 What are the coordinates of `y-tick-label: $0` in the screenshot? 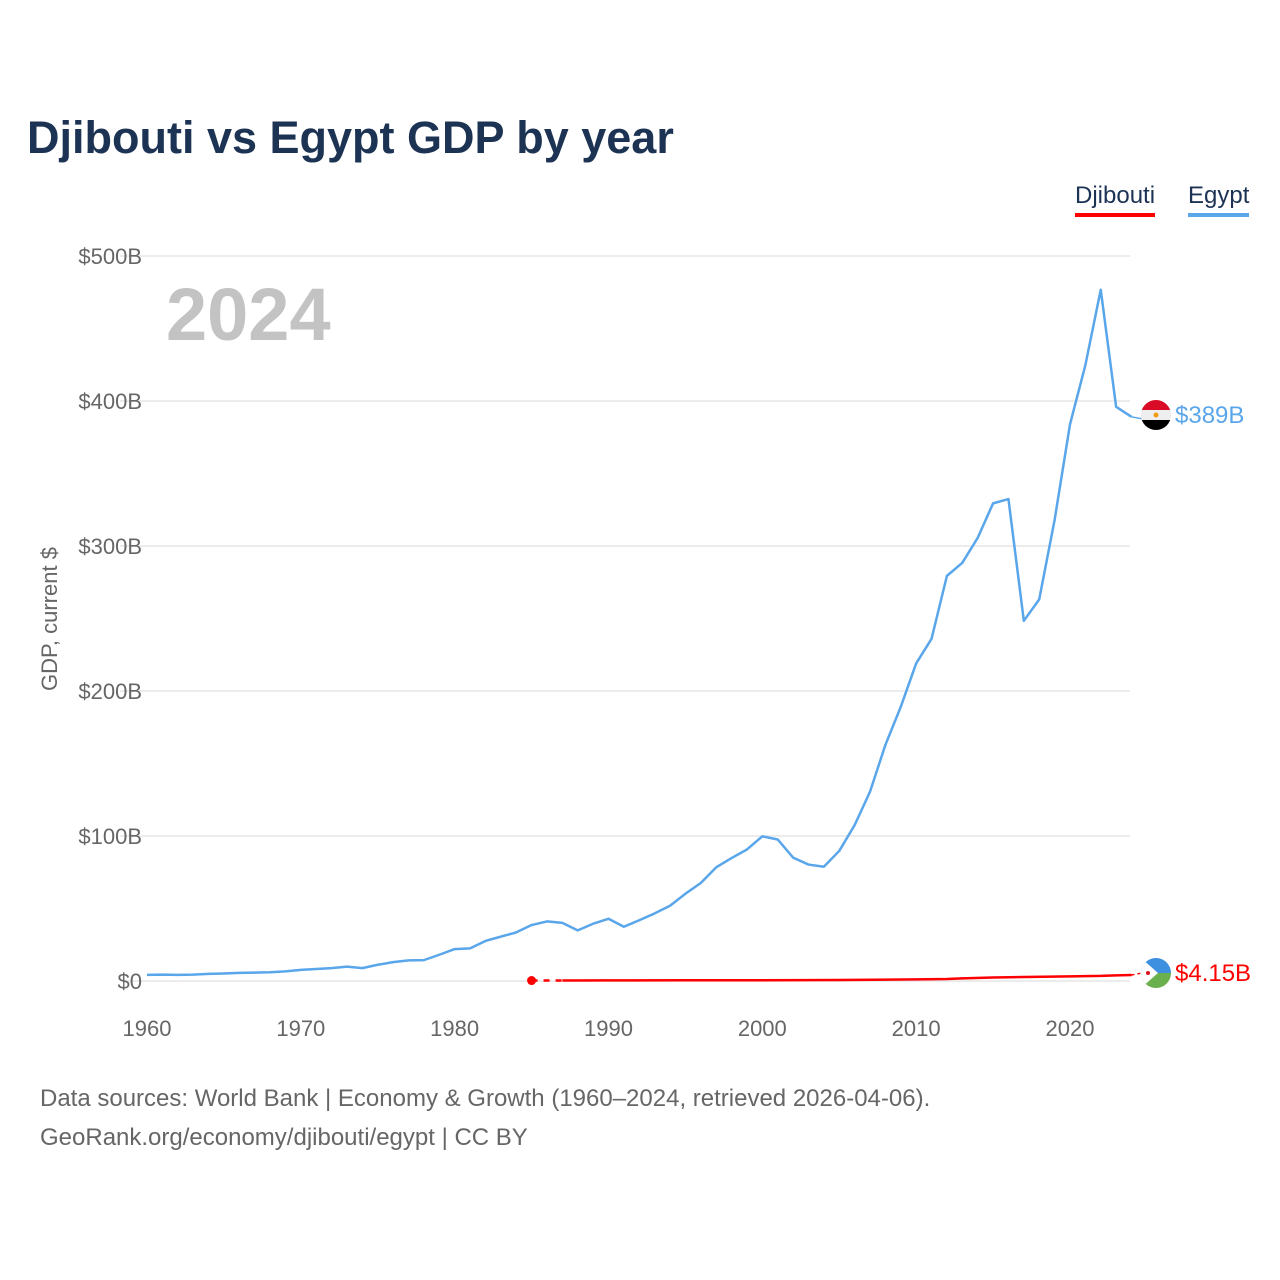 It's located at (130, 981).